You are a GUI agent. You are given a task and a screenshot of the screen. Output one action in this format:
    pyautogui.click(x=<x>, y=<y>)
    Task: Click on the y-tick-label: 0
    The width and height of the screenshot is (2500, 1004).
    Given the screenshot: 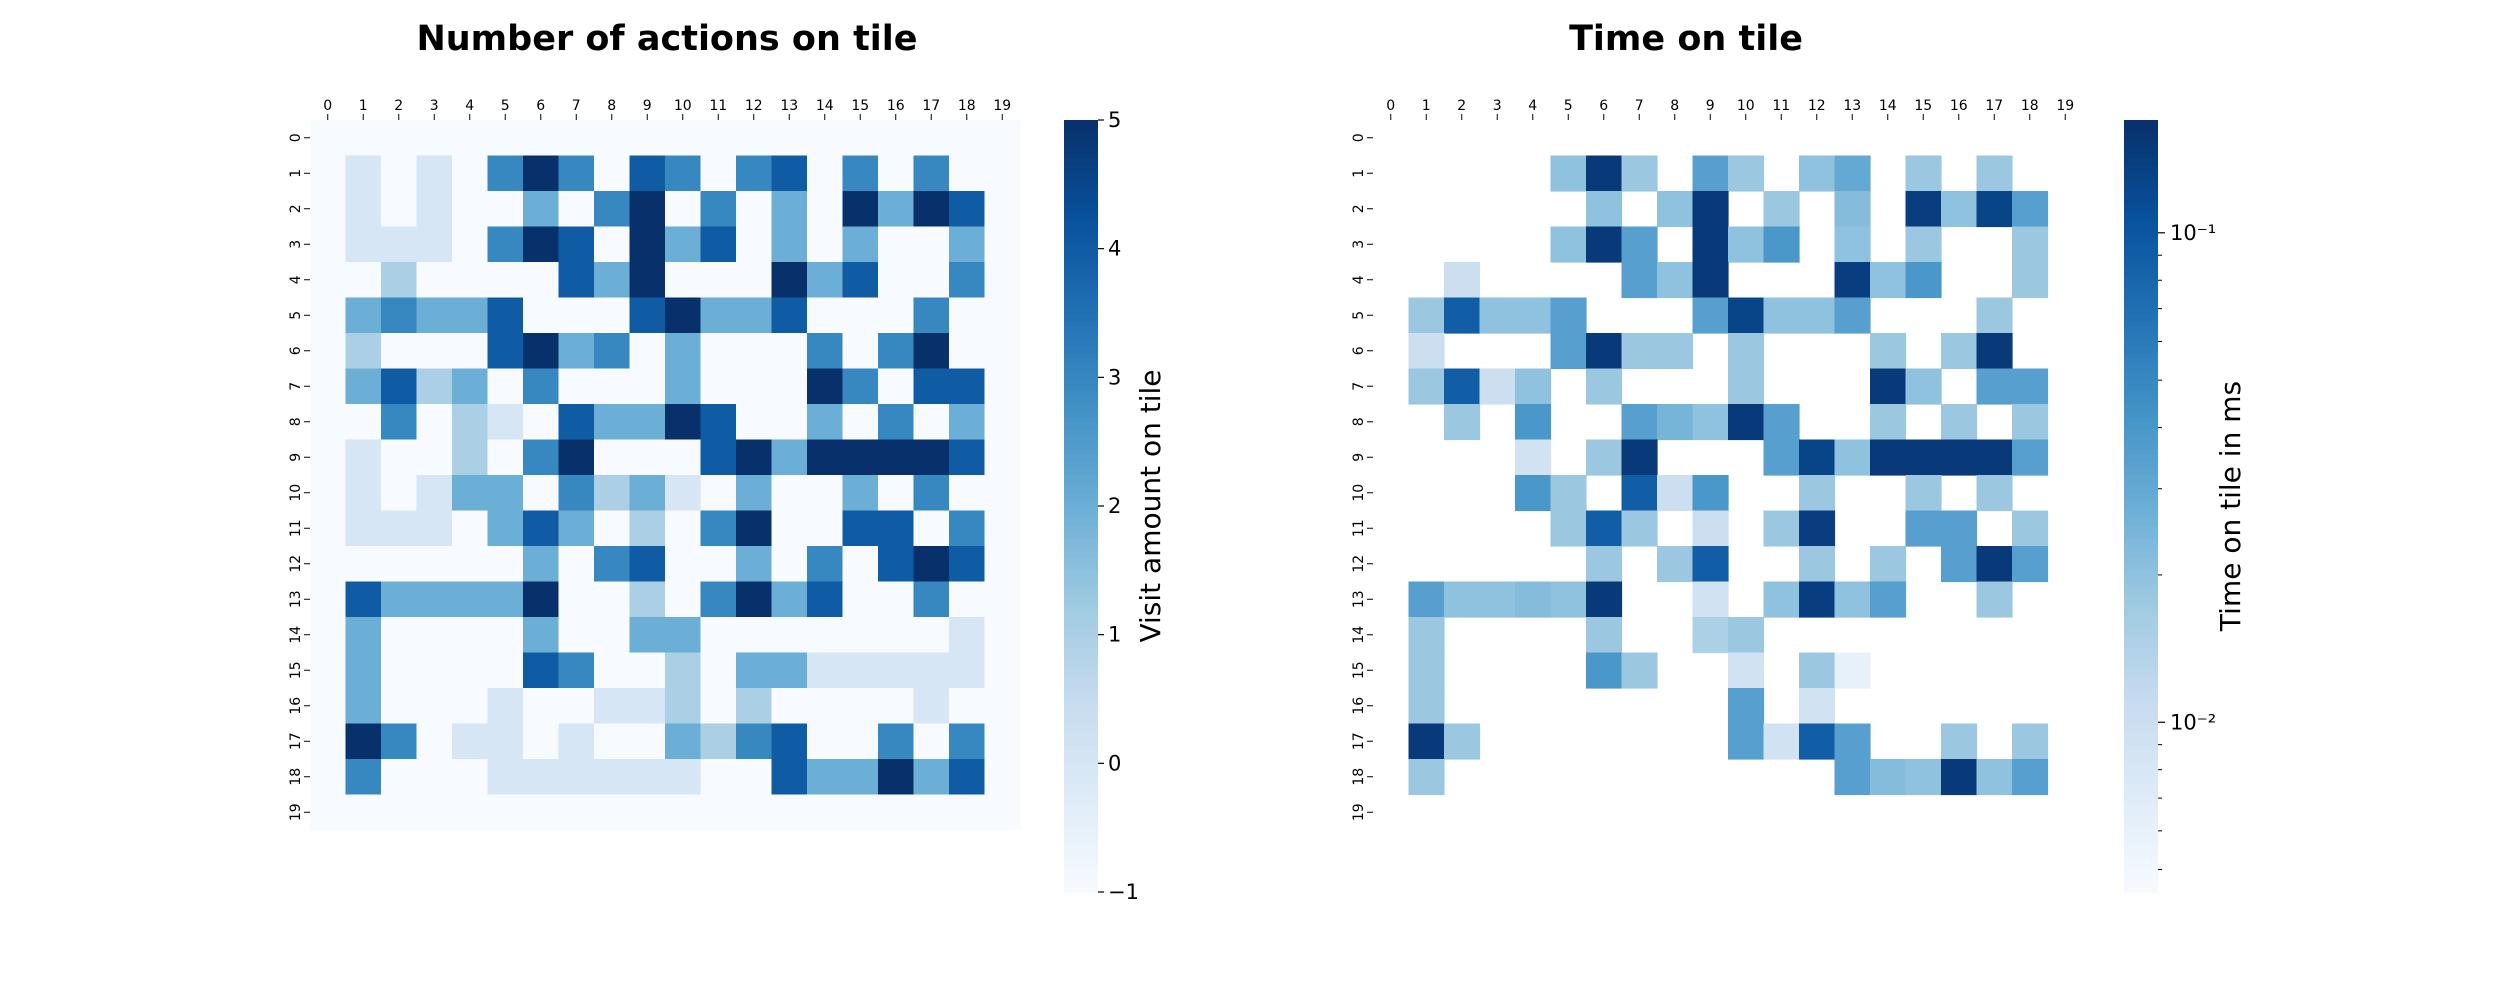 What is the action you would take?
    pyautogui.click(x=1359, y=137)
    